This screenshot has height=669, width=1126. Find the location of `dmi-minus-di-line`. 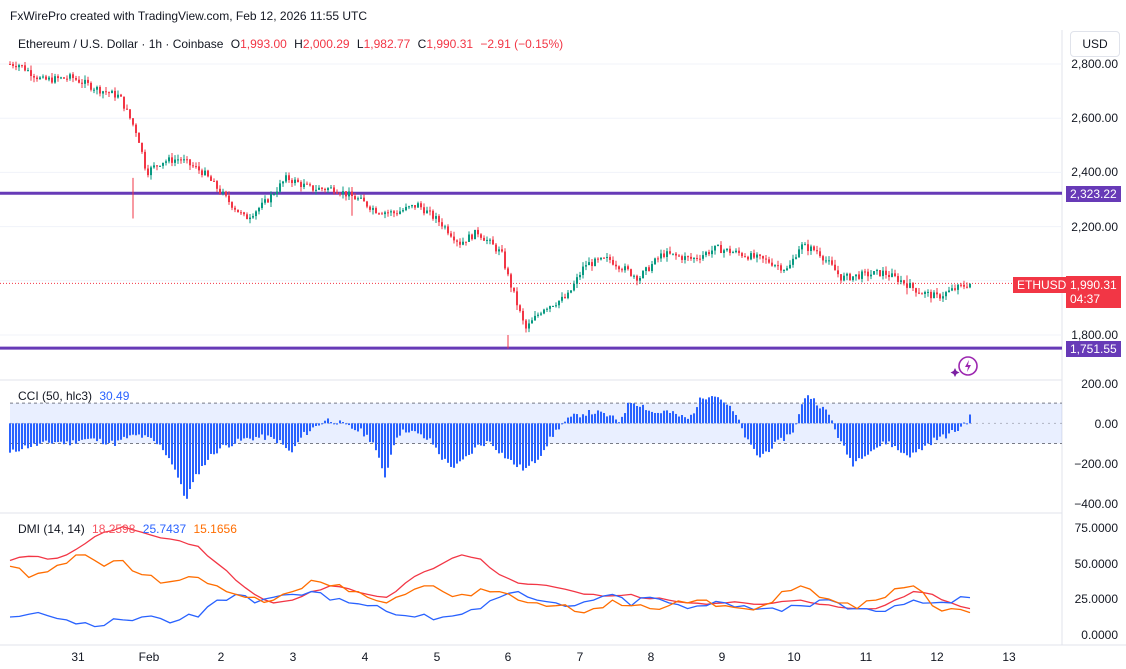

dmi-minus-di-line is located at coordinates (490, 584).